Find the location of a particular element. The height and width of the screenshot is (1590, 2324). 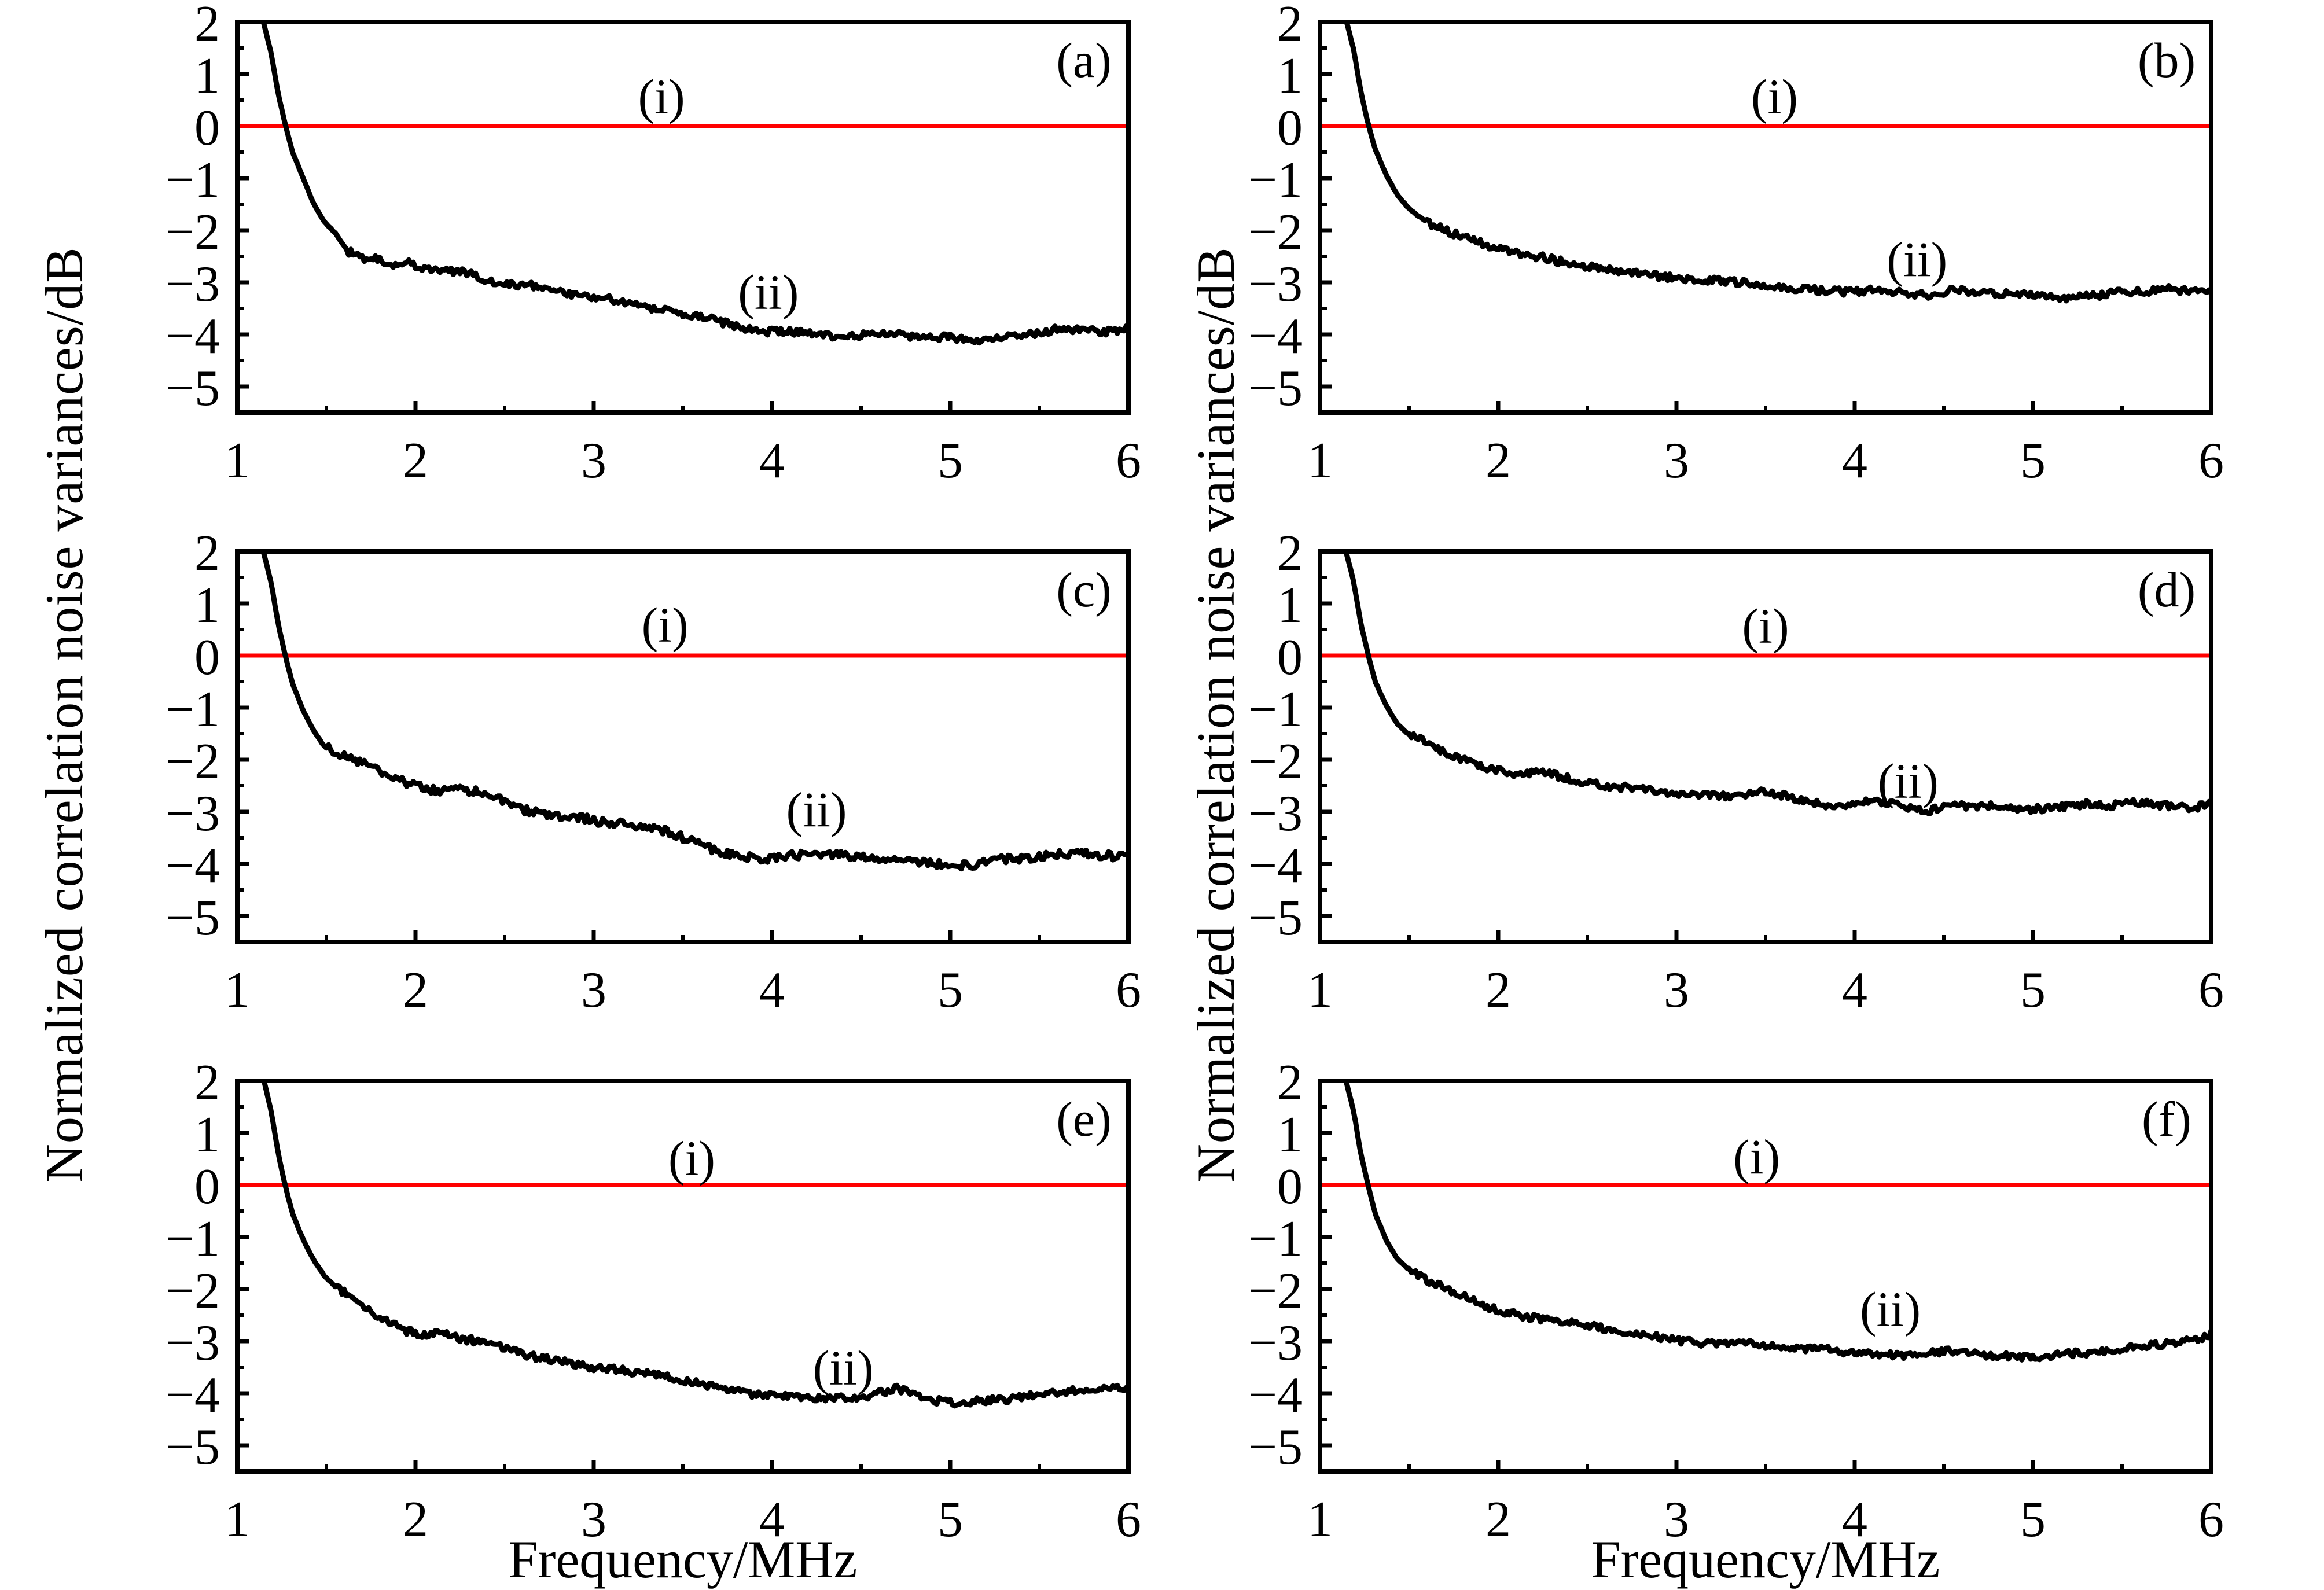

panel-c: 210−1−2−3−4−51 2 3 4 5 6(i)(ii)(c) is located at coordinates (653, 771).